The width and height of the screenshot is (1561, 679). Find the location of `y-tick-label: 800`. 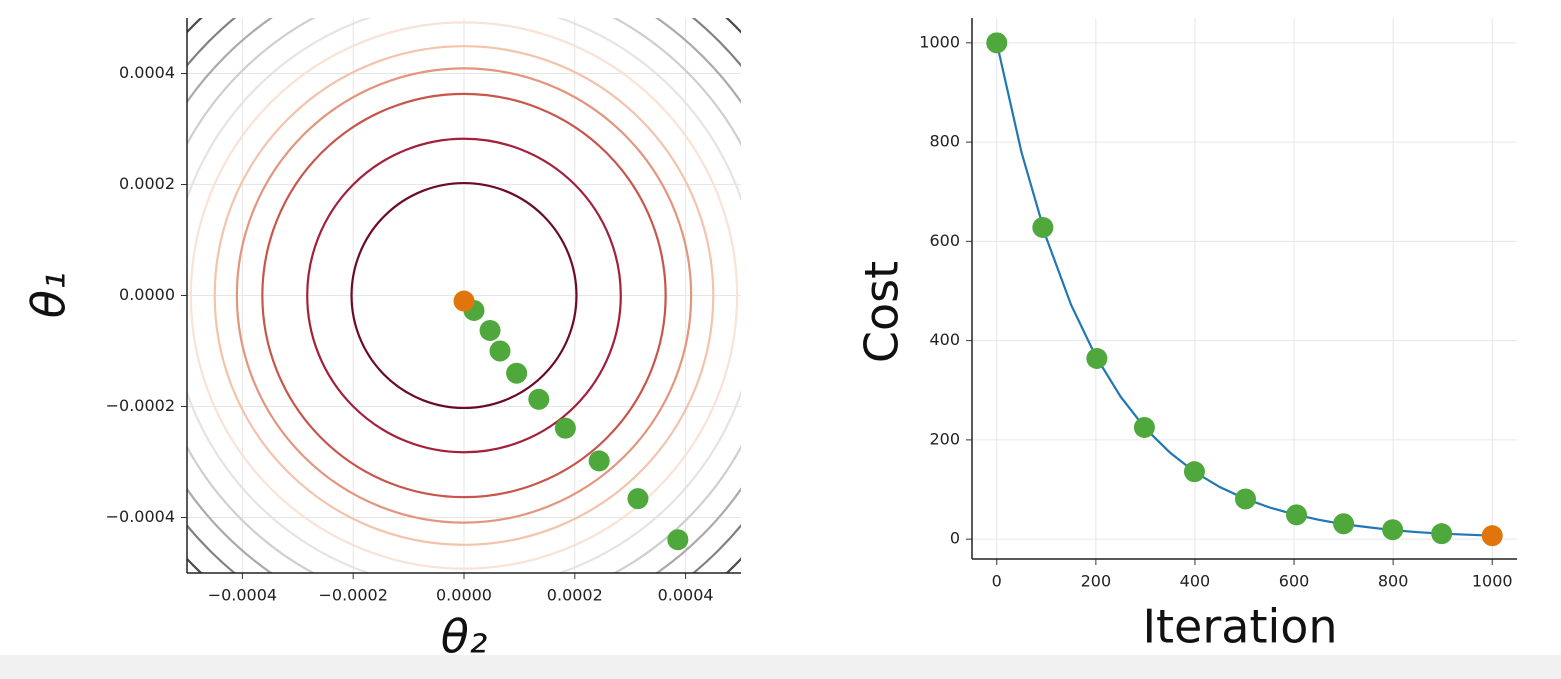

y-tick-label: 800 is located at coordinates (944, 141).